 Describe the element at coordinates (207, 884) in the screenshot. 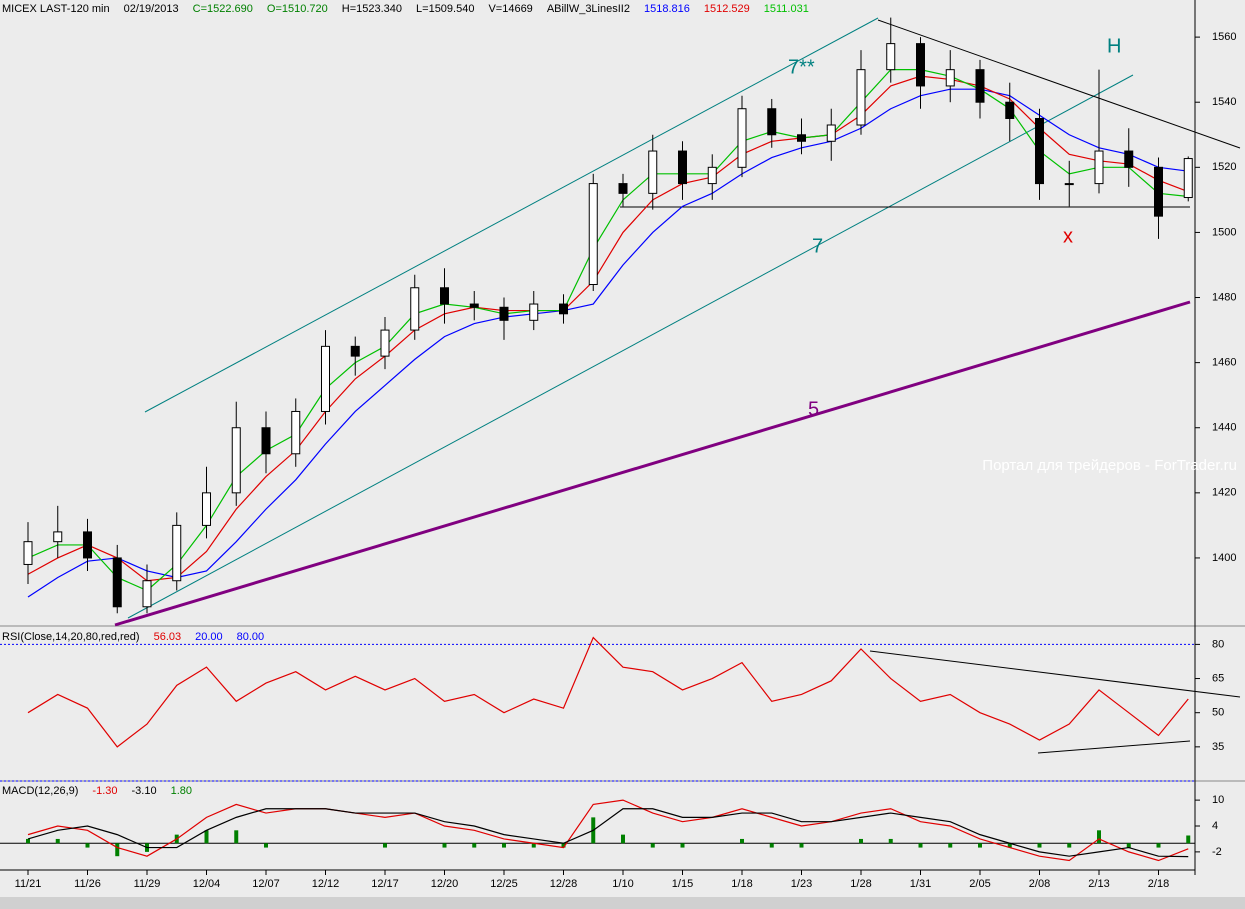

I see `x-tick-label: 12/04` at that location.